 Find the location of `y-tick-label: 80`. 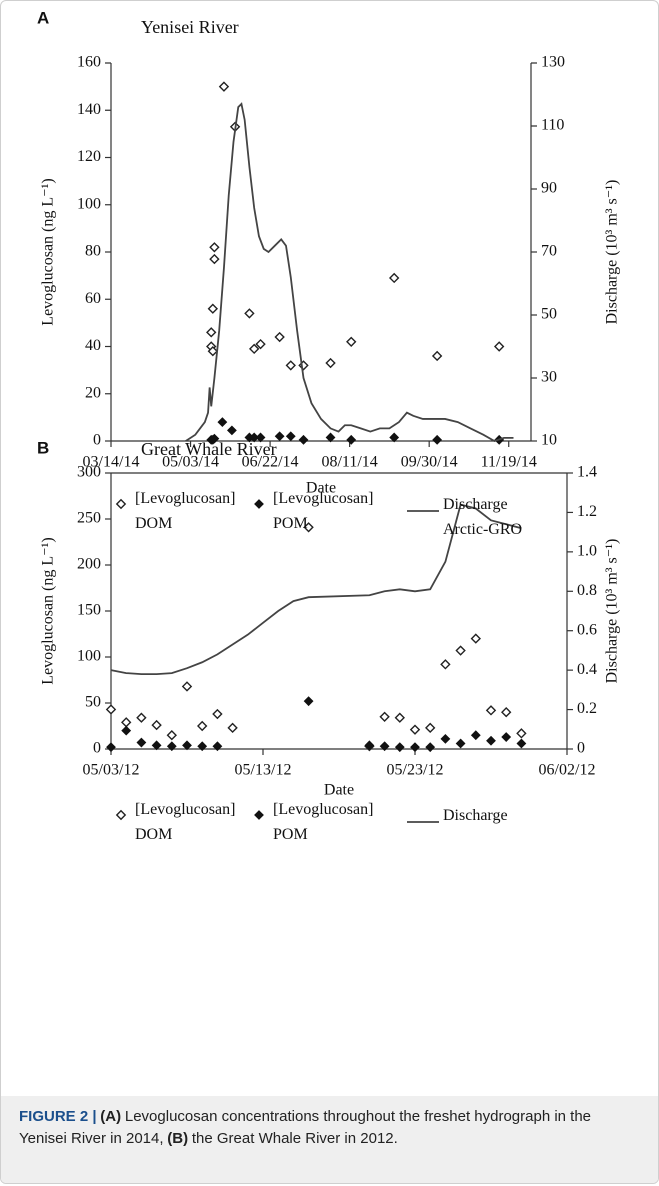

y-tick-label: 80 is located at coordinates (93, 251).